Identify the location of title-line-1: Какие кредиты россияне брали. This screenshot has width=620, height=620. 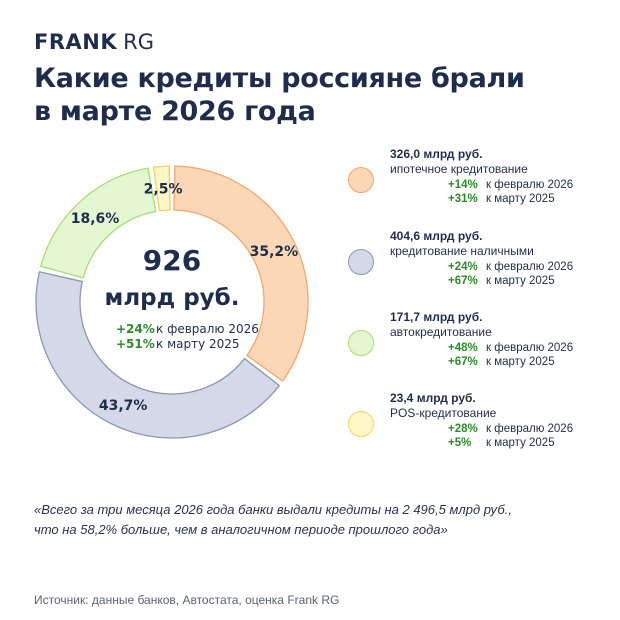
(279, 78).